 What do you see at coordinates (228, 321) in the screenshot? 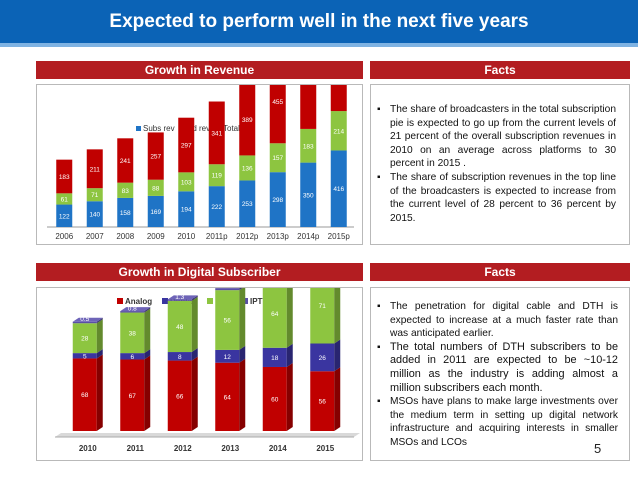
I see `data-label-dth: 56` at bounding box center [228, 321].